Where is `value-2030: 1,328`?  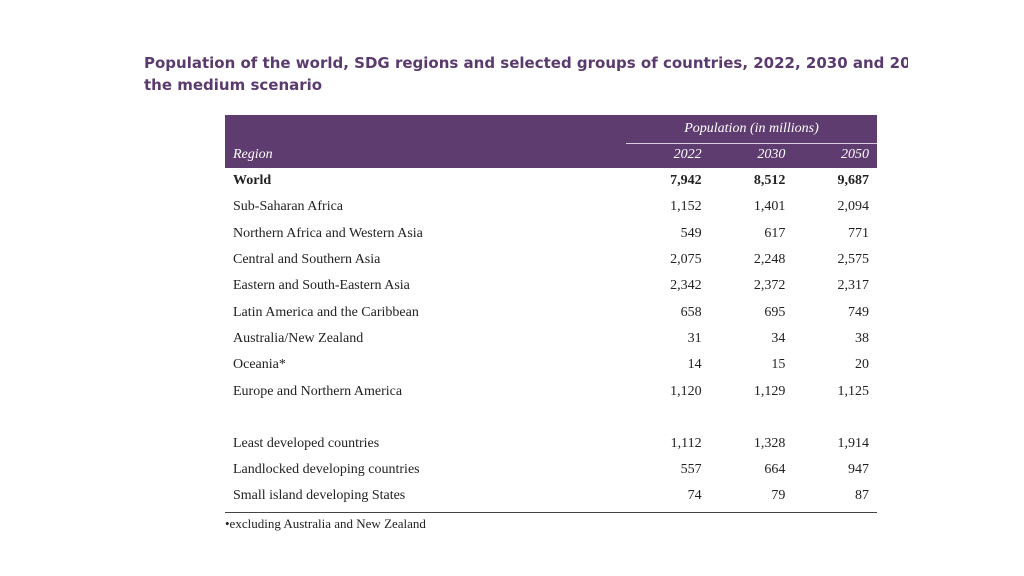 value-2030: 1,328 is located at coordinates (769, 443).